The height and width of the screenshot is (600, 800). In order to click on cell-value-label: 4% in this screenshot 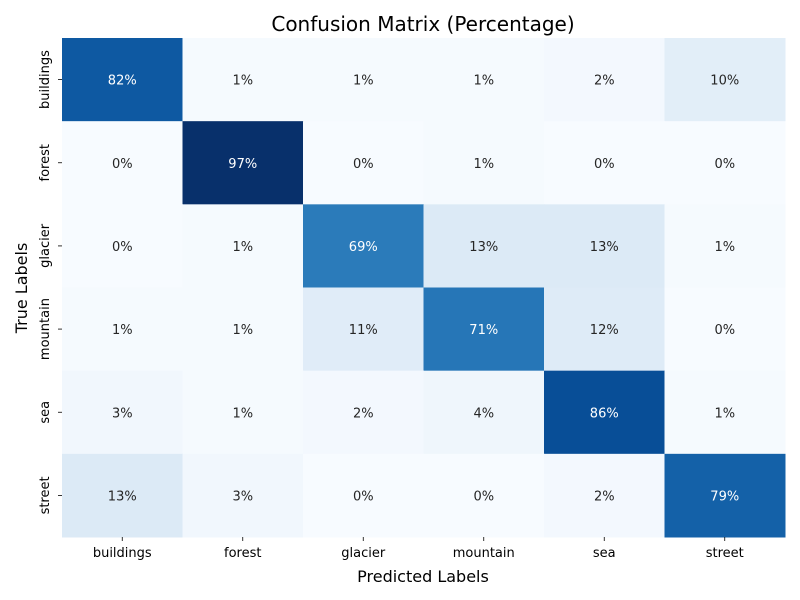, I will do `click(483, 413)`.